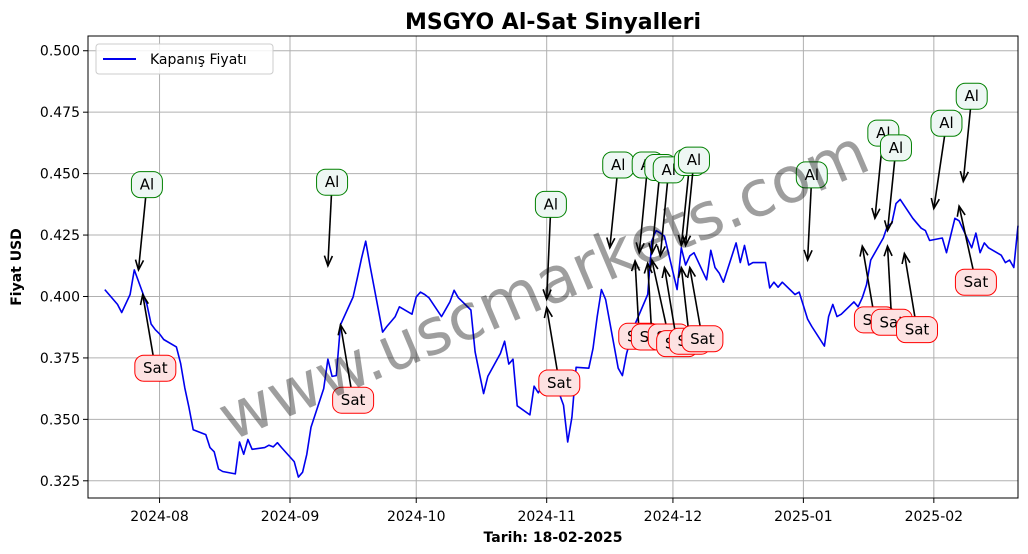 Image resolution: width=1028 pixels, height=554 pixels. I want to click on x-tick-label: 2024-11, so click(546, 517).